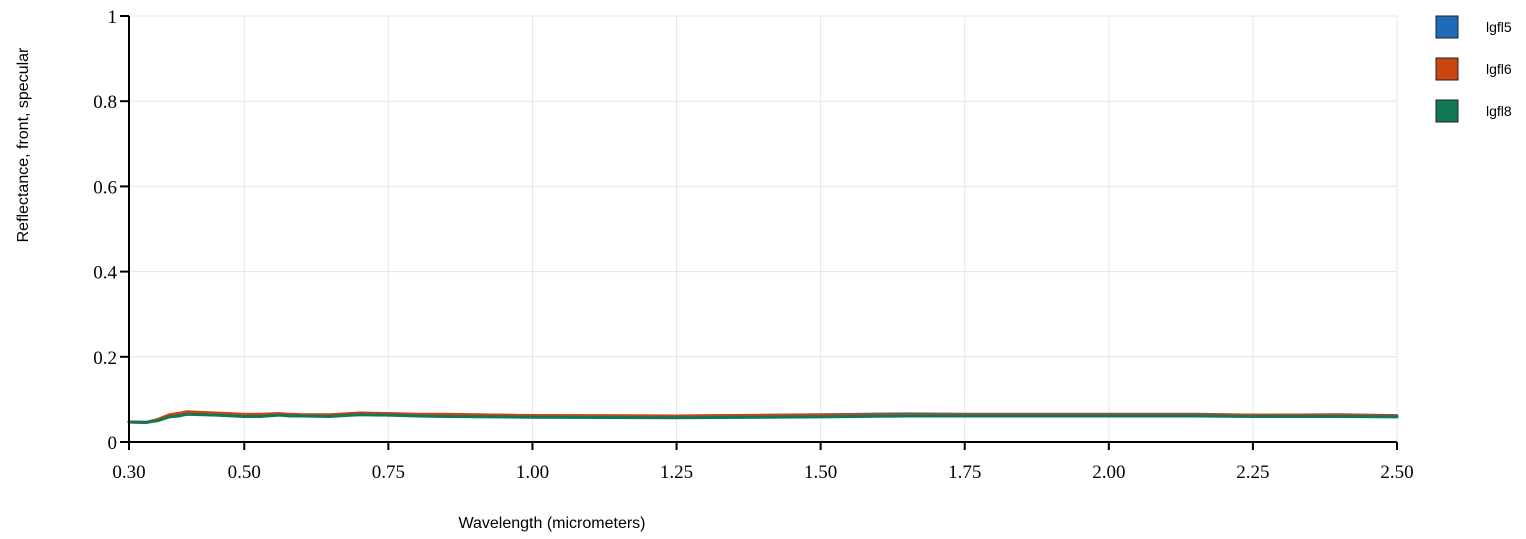  Describe the element at coordinates (105, 187) in the screenshot. I see `y-tick-label: 0.6` at that location.